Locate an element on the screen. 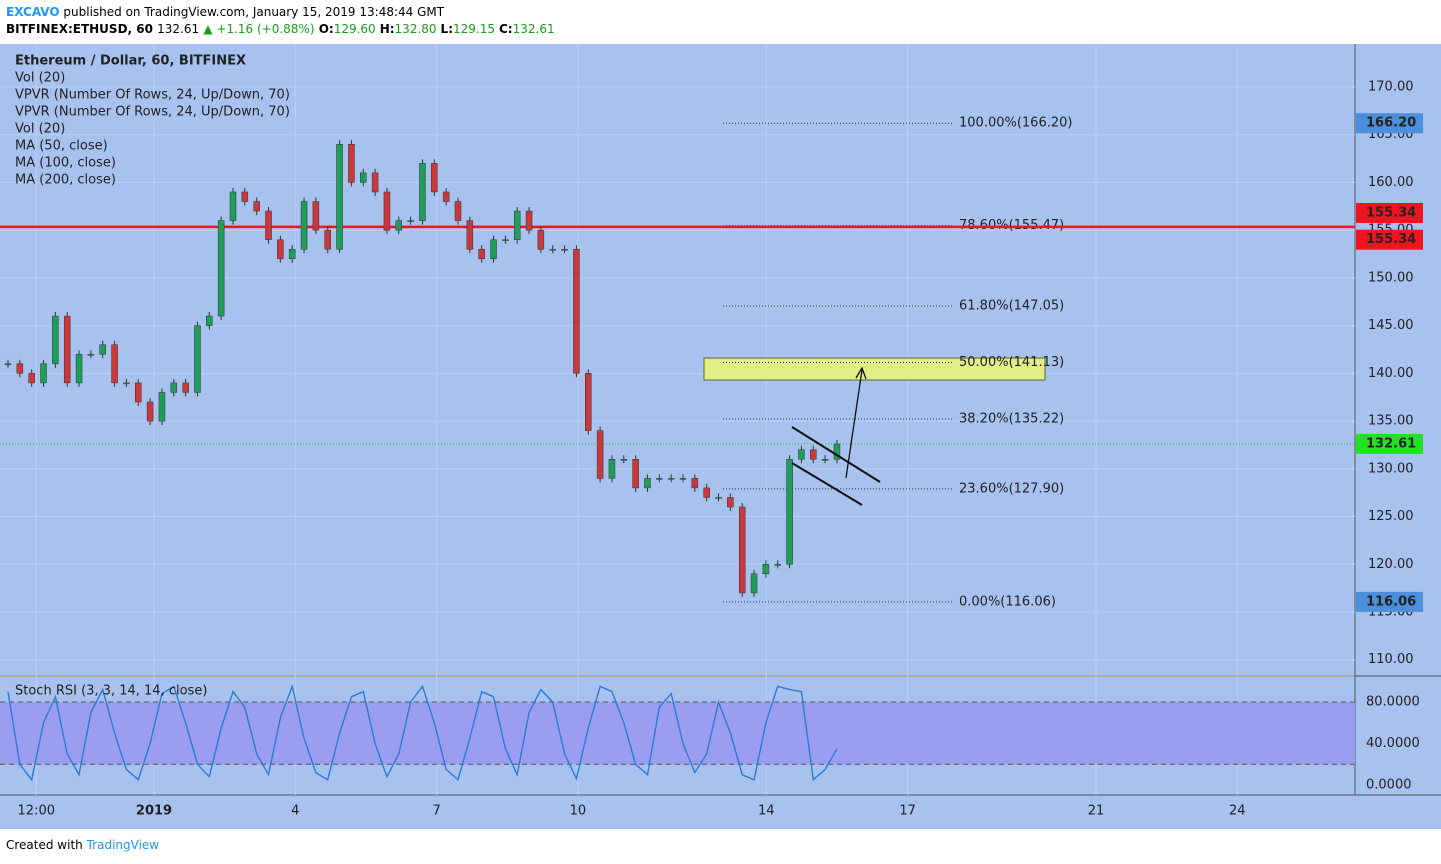  last-price: 132.61 is located at coordinates (178, 29).